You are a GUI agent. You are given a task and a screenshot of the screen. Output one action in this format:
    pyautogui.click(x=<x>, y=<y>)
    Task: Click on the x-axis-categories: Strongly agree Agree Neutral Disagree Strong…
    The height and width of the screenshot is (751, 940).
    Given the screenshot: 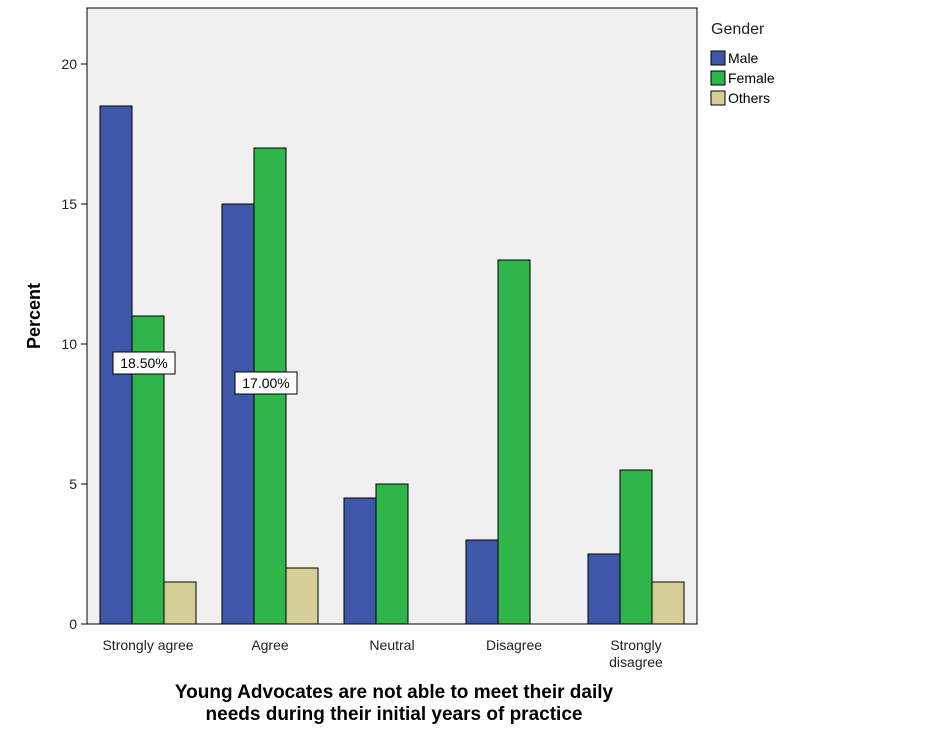 What is the action you would take?
    pyautogui.click(x=382, y=653)
    